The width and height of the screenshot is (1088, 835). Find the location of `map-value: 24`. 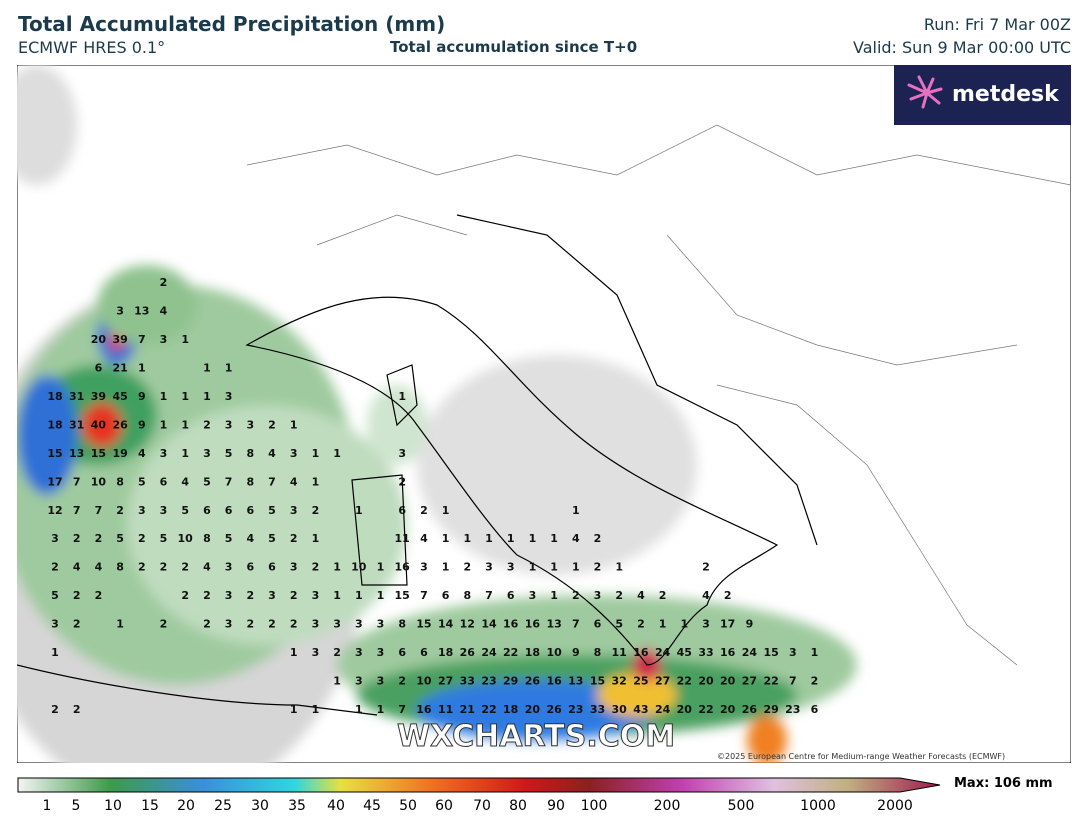

map-value: 24 is located at coordinates (663, 709).